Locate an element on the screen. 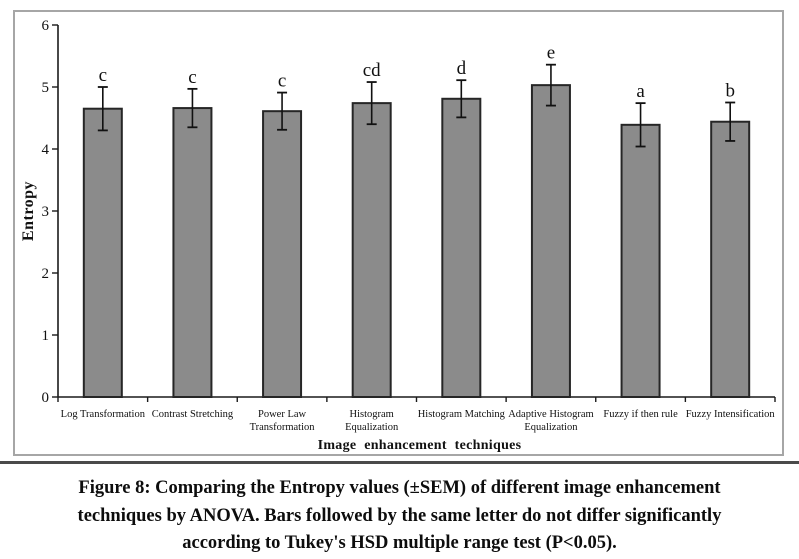 The height and width of the screenshot is (559, 799). x-category-label: Adaptive Histogram is located at coordinates (550, 414).